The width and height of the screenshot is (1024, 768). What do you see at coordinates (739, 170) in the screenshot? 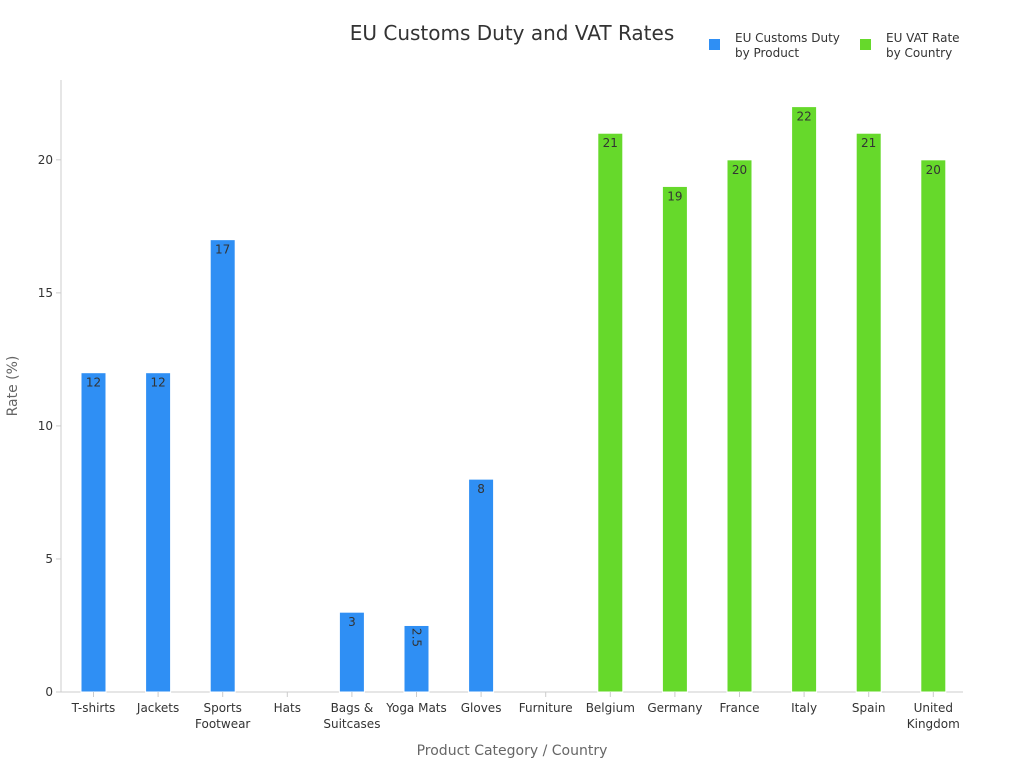
I see `bar-label-1-10: 20` at bounding box center [739, 170].